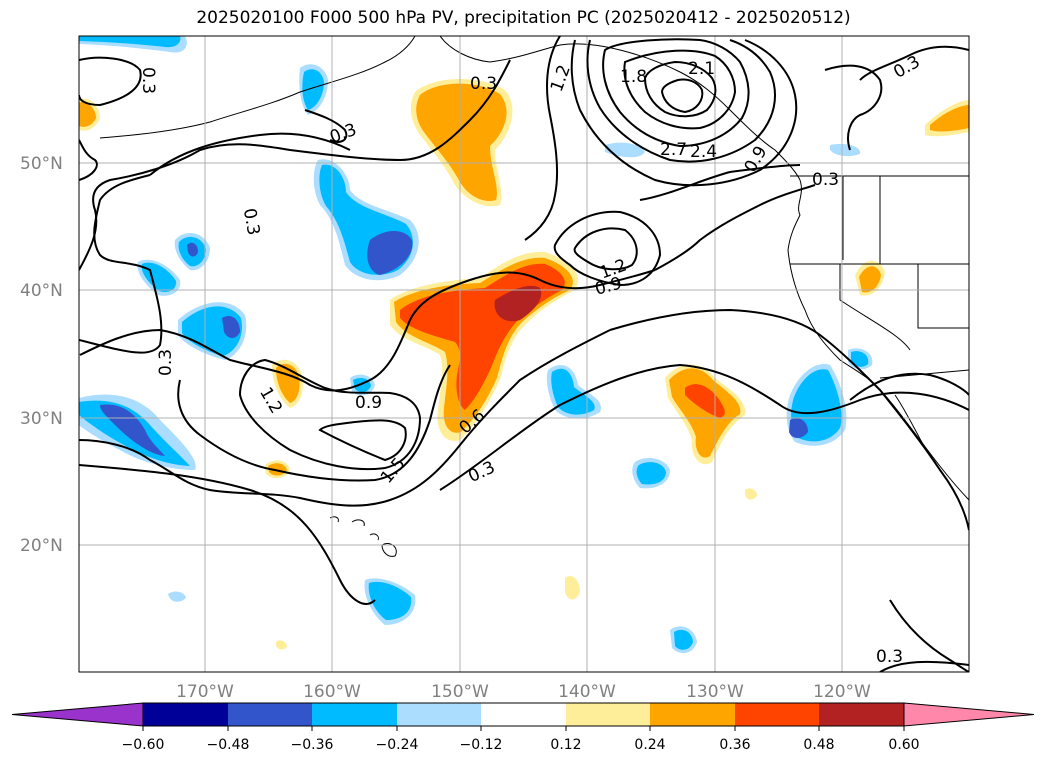  I want to click on lat-tick-label: 30°N, so click(41, 419).